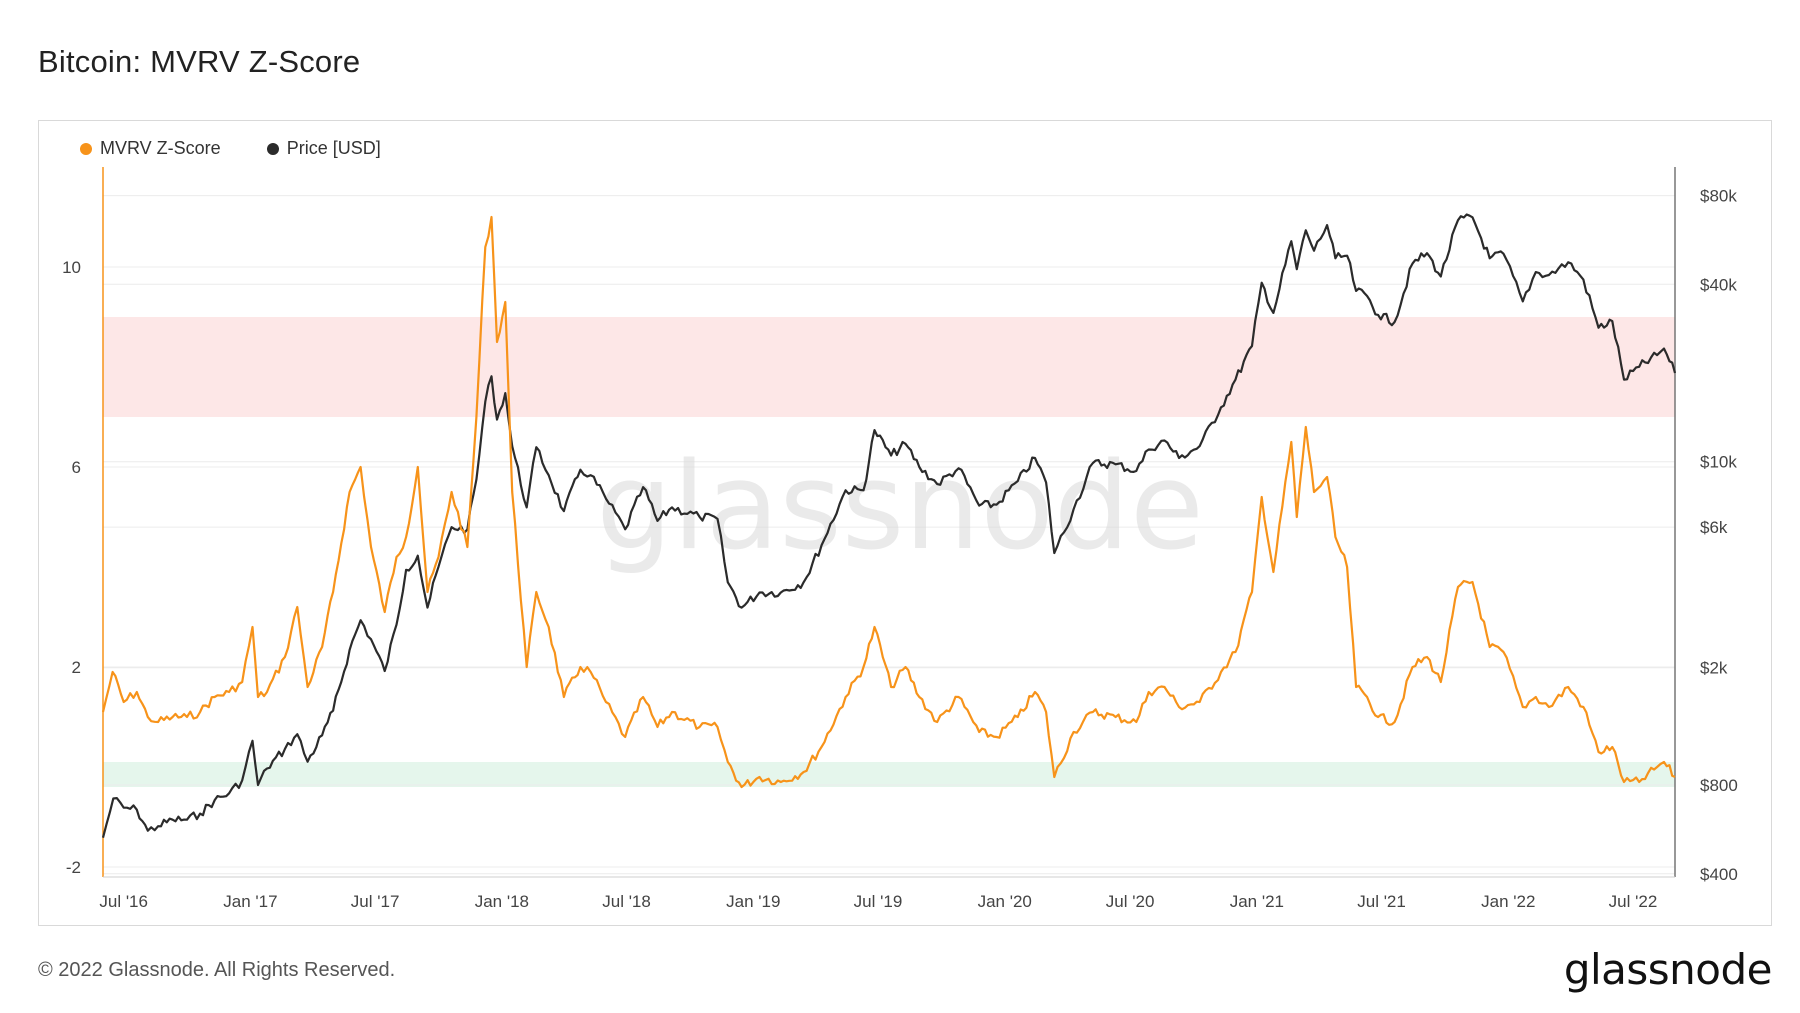  Describe the element at coordinates (217, 970) in the screenshot. I see `copyright-text: © 2022 Glassnode. All Rights Reserved.` at that location.